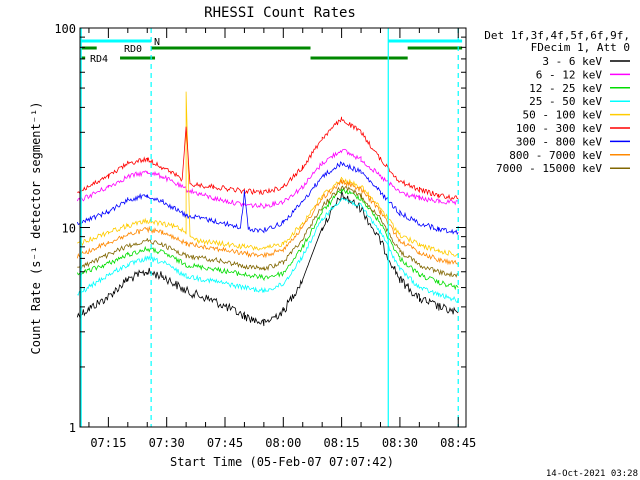 This screenshot has height=480, width=640. Describe the element at coordinates (72, 428) in the screenshot. I see `y-tick-label: 1` at that location.